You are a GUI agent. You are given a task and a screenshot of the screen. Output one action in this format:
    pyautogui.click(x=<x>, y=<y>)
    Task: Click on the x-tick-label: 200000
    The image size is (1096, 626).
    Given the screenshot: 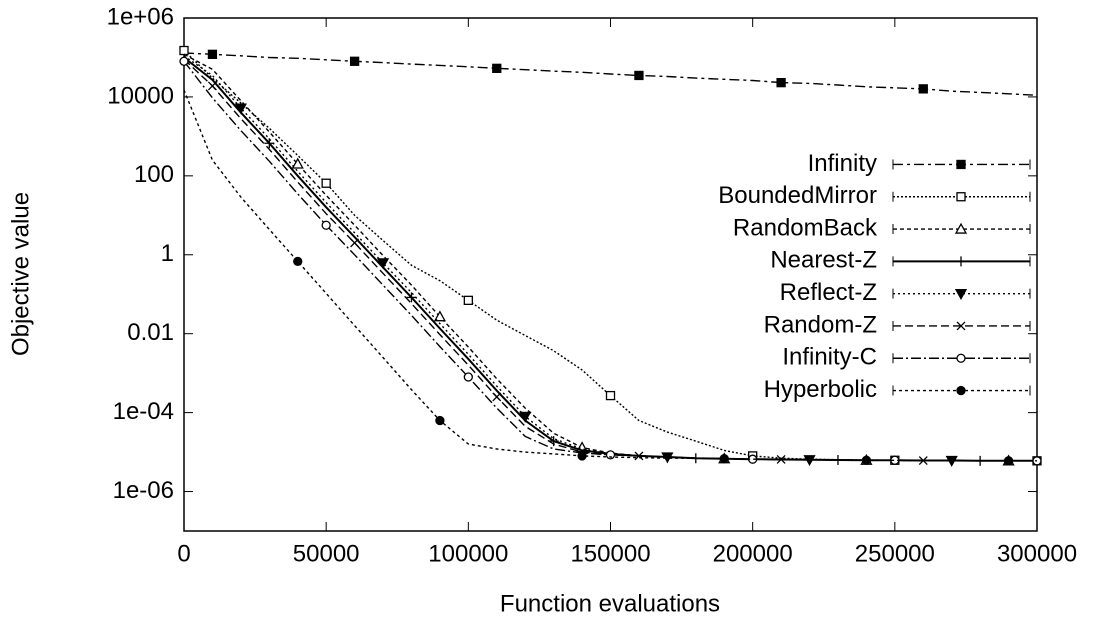 What is the action you would take?
    pyautogui.click(x=753, y=553)
    